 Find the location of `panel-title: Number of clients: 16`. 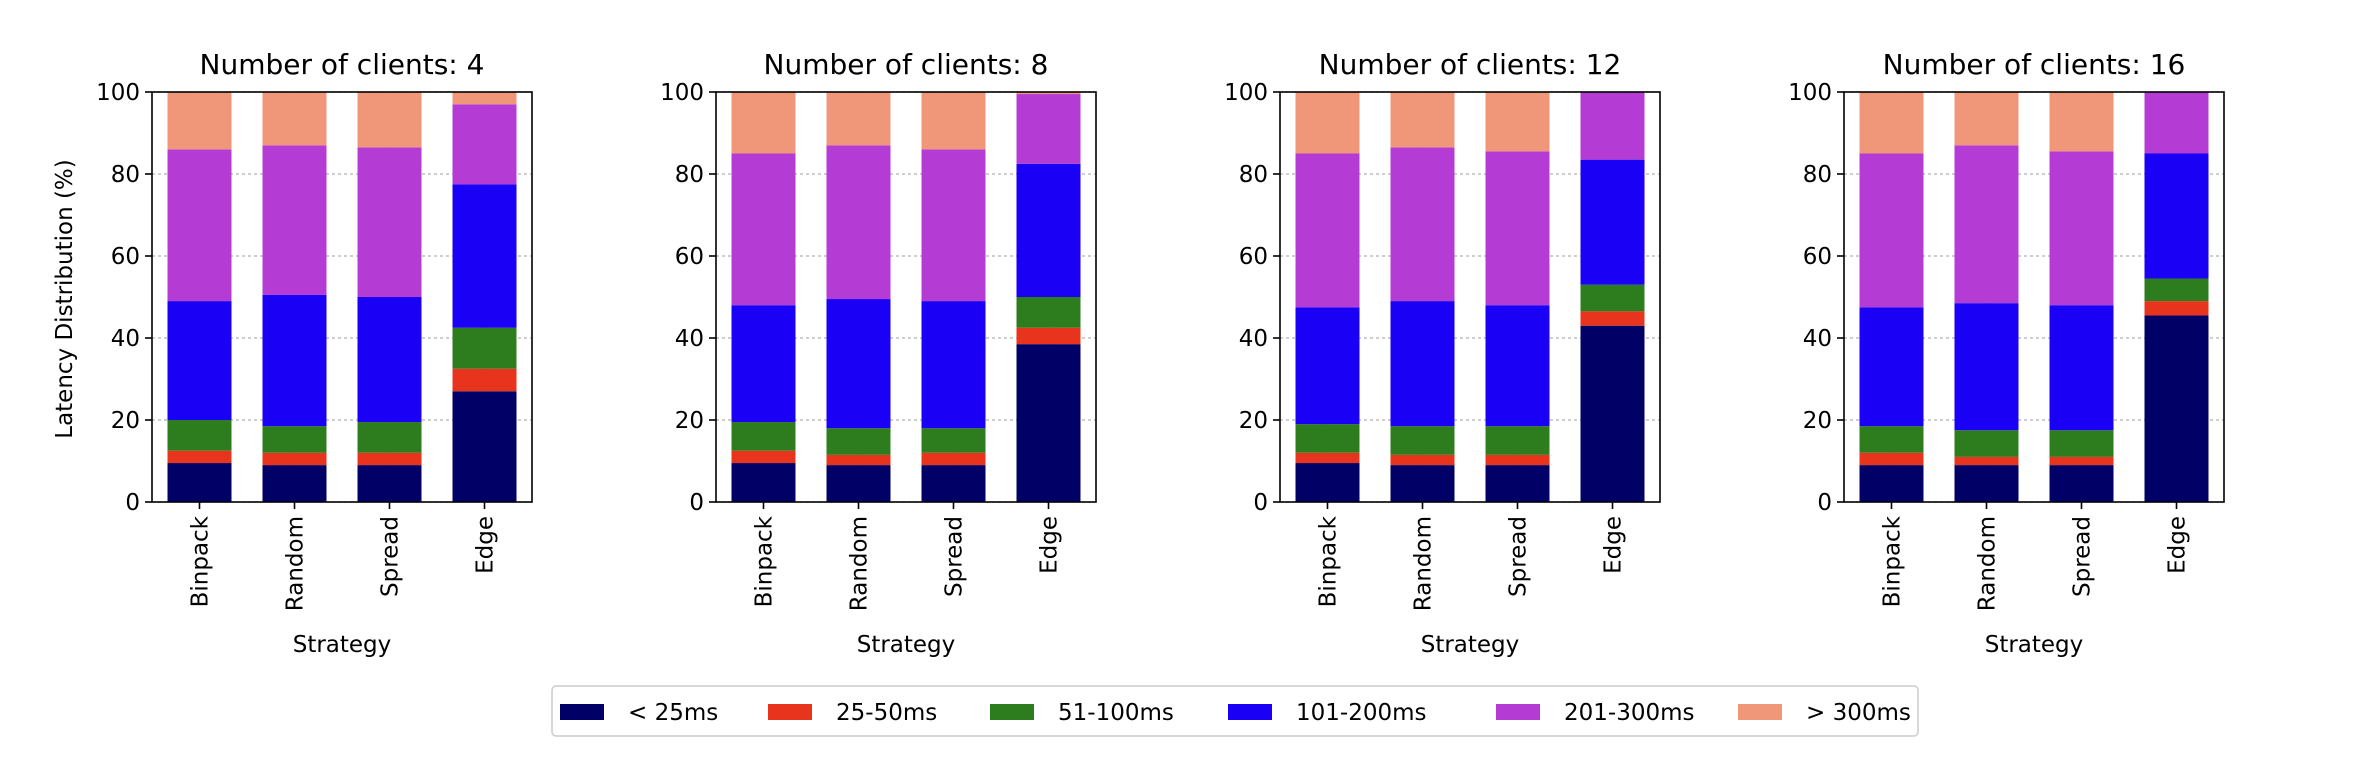

panel-title: Number of clients: 16 is located at coordinates (2034, 64).